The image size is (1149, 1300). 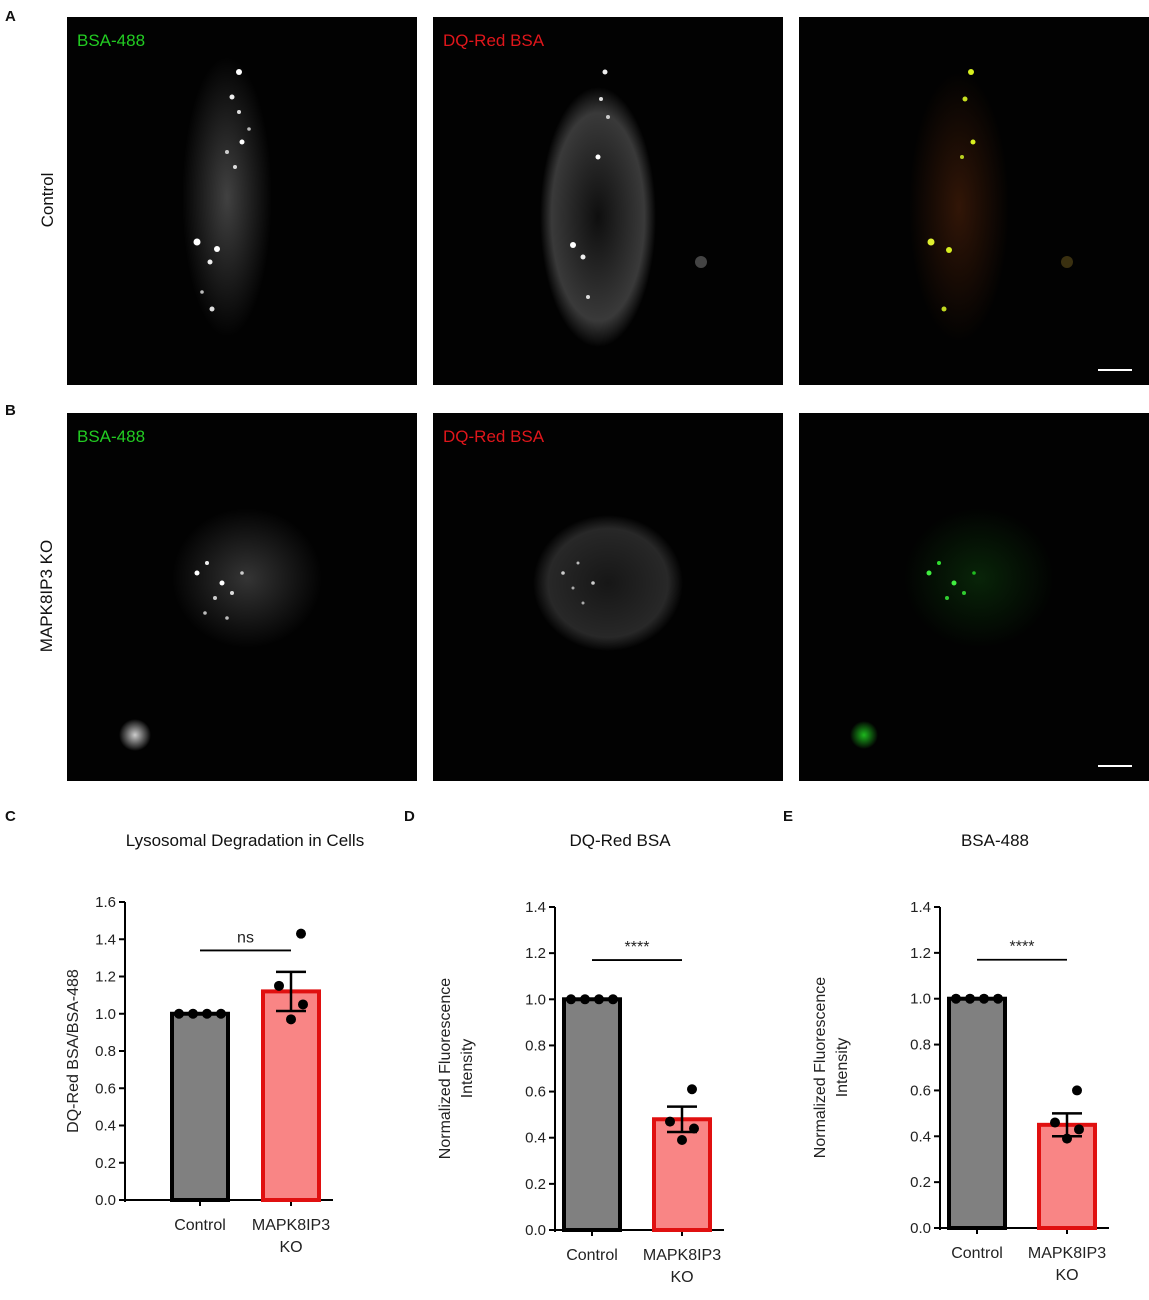 I want to click on chart-title-c: Lysosomal Degradation in Cells, so click(x=245, y=840).